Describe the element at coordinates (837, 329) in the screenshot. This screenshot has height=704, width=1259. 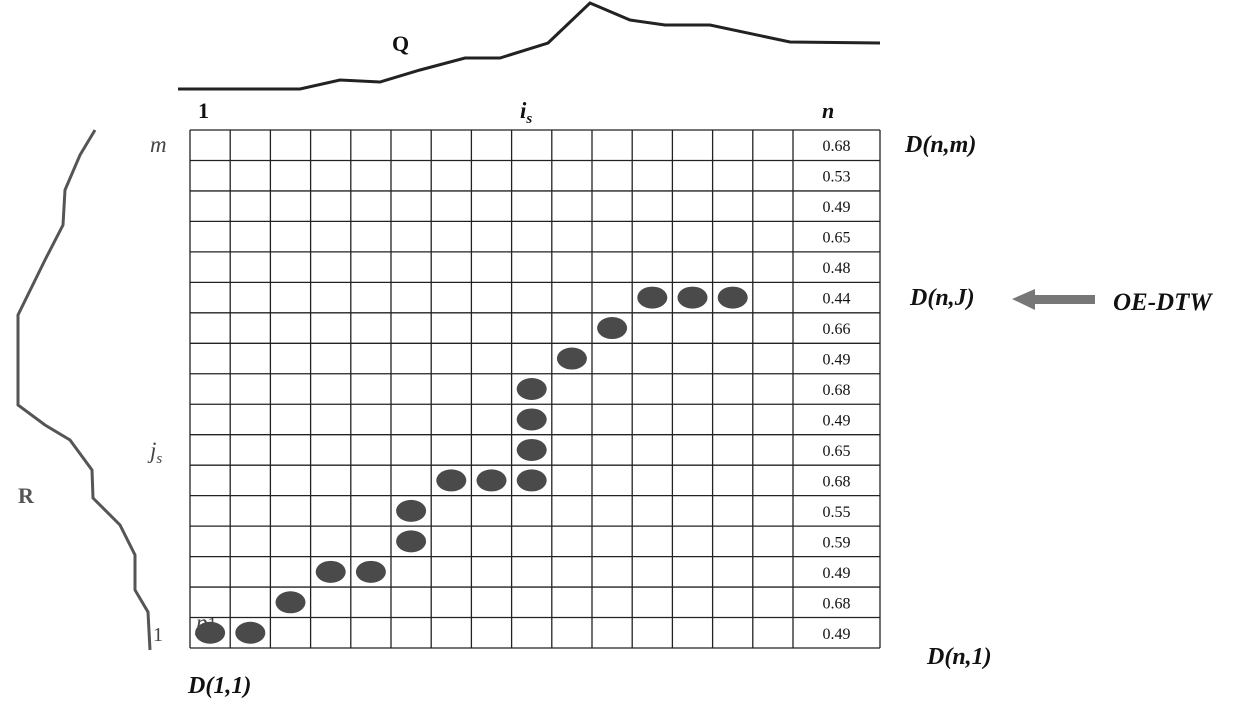
I see `cost-value: 0.66` at that location.